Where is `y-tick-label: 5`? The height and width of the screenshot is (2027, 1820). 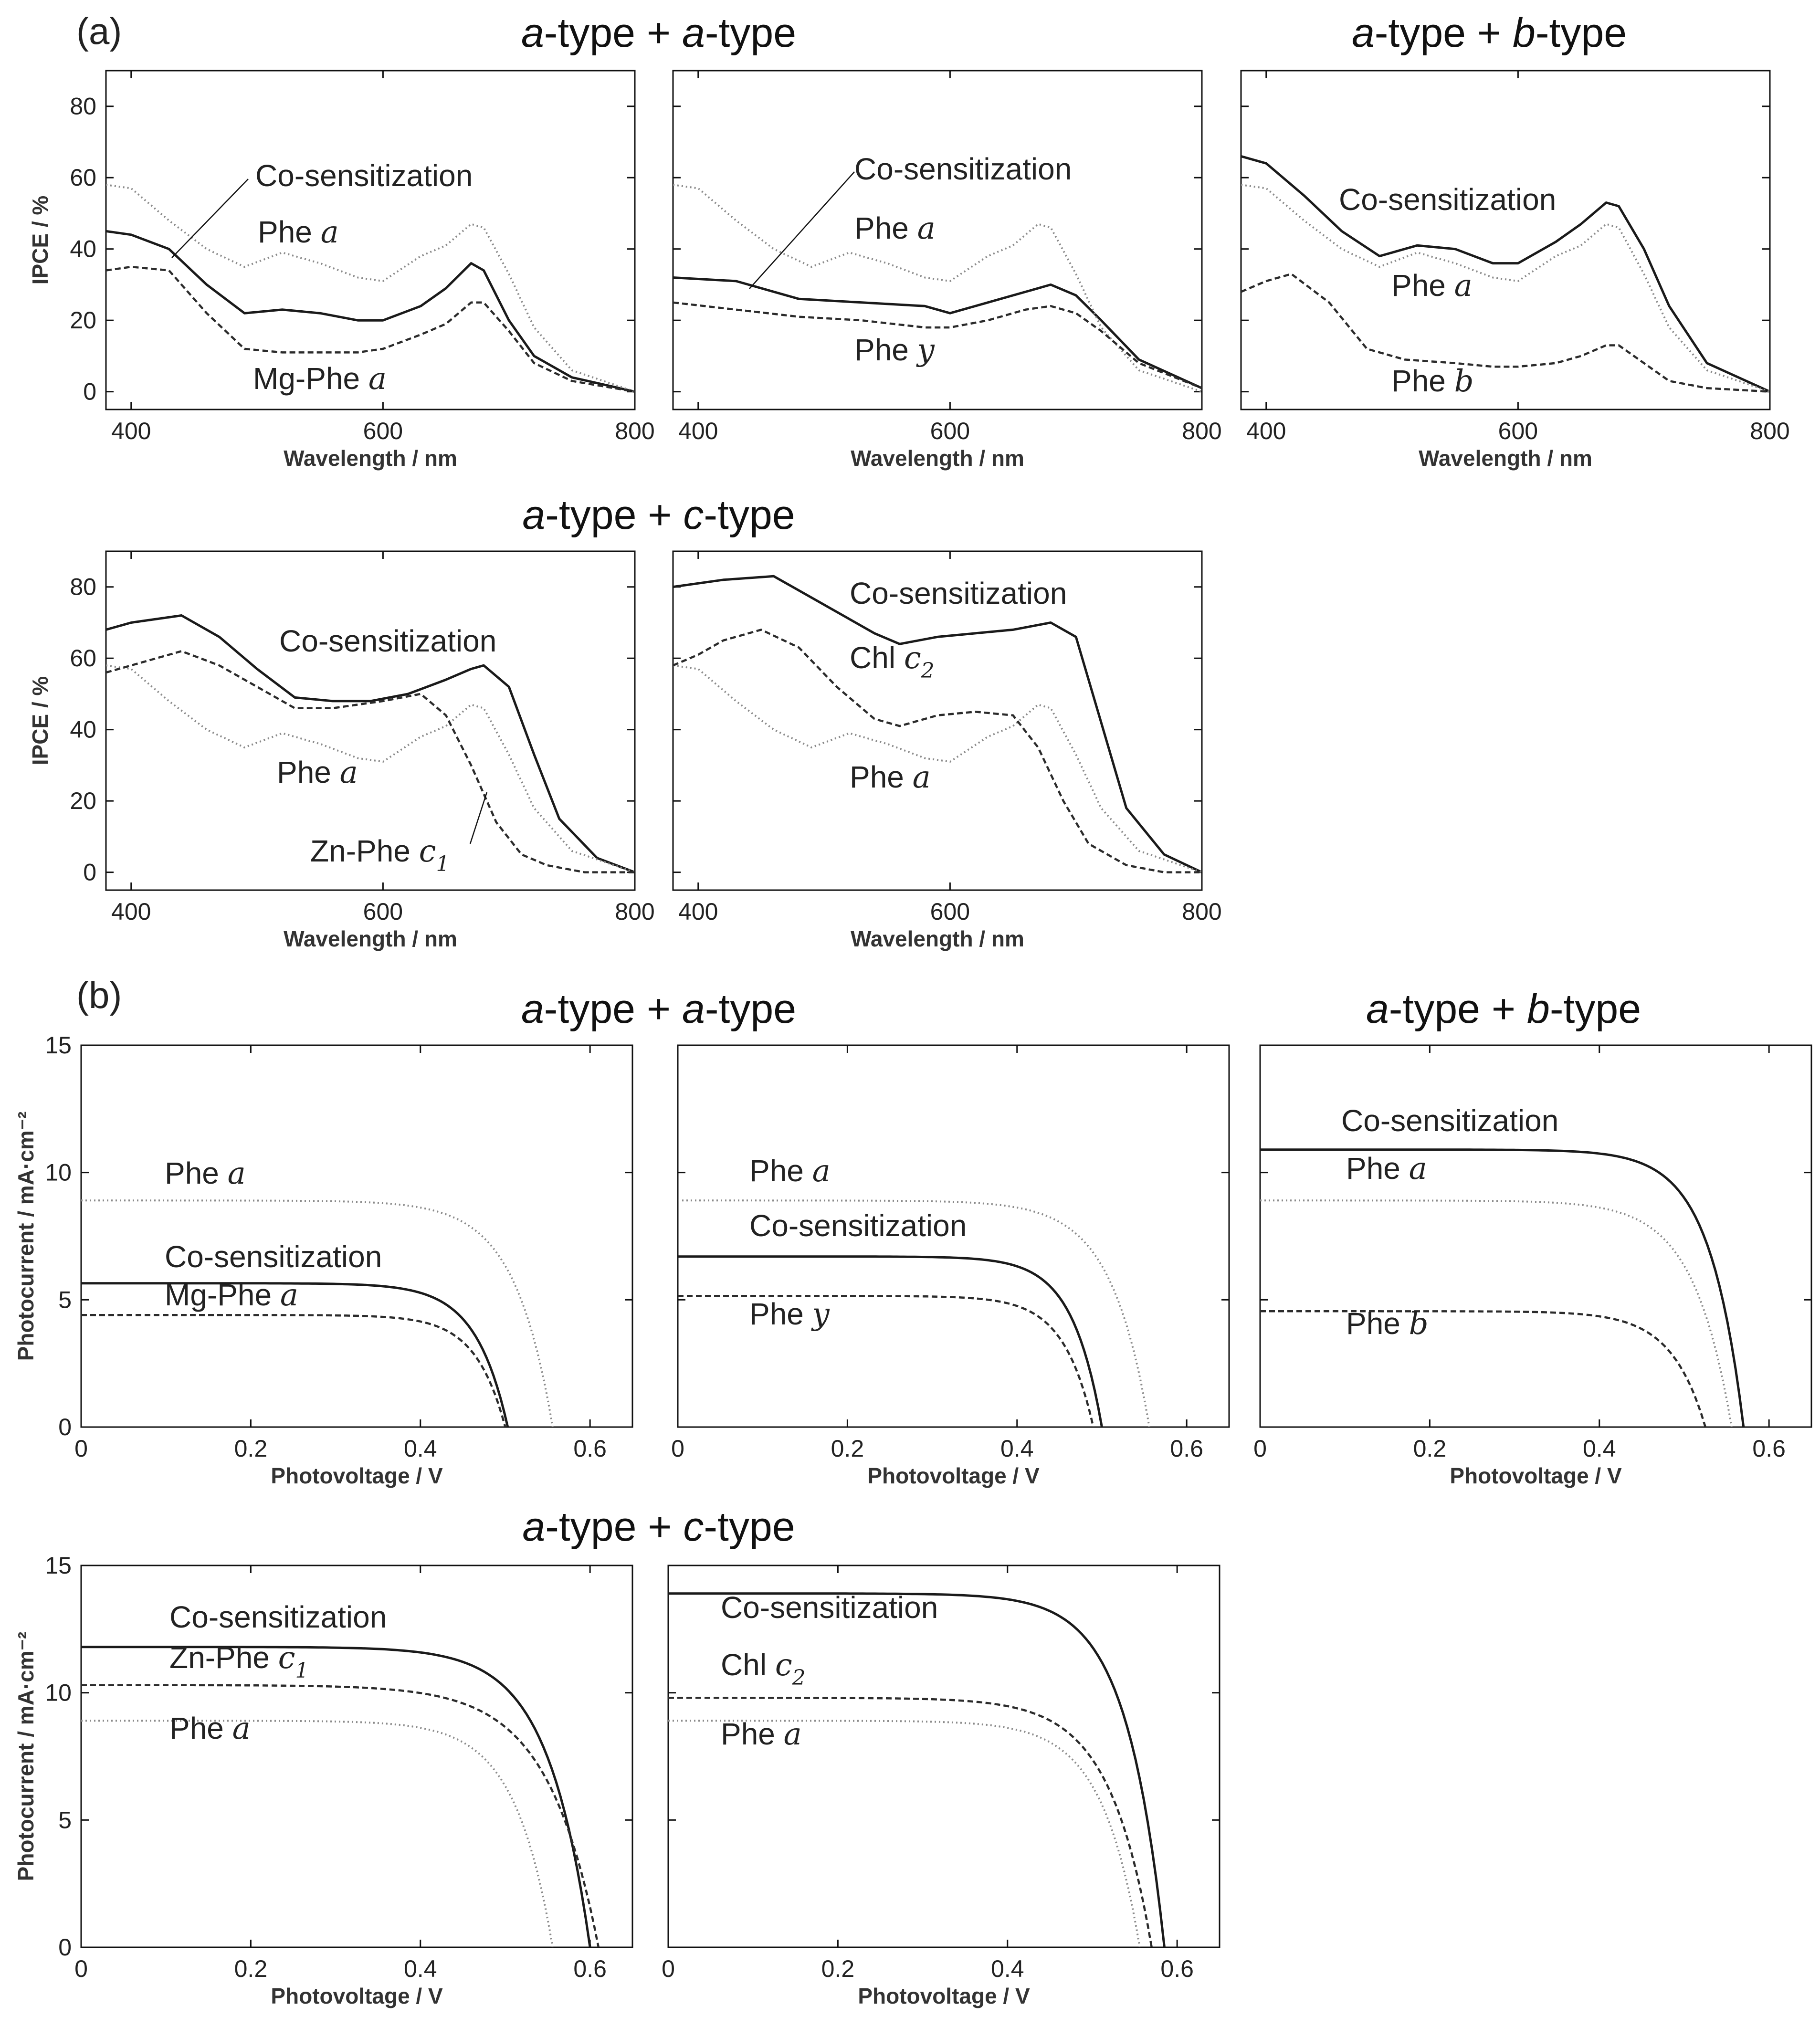 y-tick-label: 5 is located at coordinates (65, 1299).